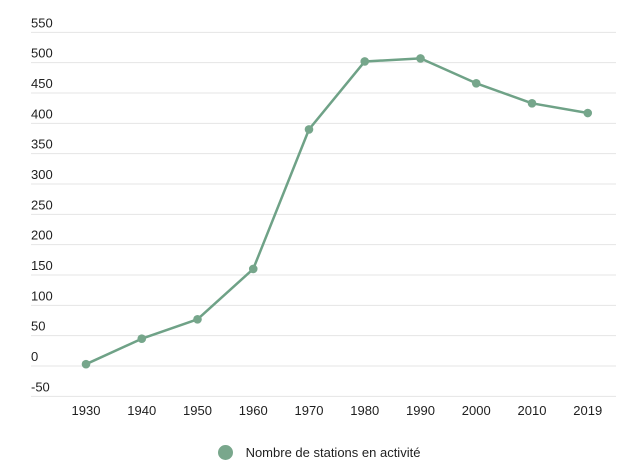 This screenshot has height=472, width=638. Describe the element at coordinates (42, 174) in the screenshot. I see `y-tick-label: 300` at that location.